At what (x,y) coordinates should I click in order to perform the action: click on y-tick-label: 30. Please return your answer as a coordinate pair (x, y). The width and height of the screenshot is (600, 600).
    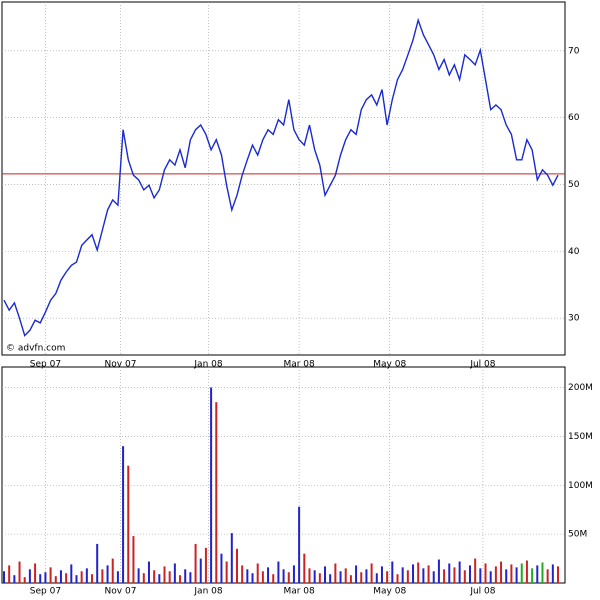
    Looking at the image, I should click on (574, 319).